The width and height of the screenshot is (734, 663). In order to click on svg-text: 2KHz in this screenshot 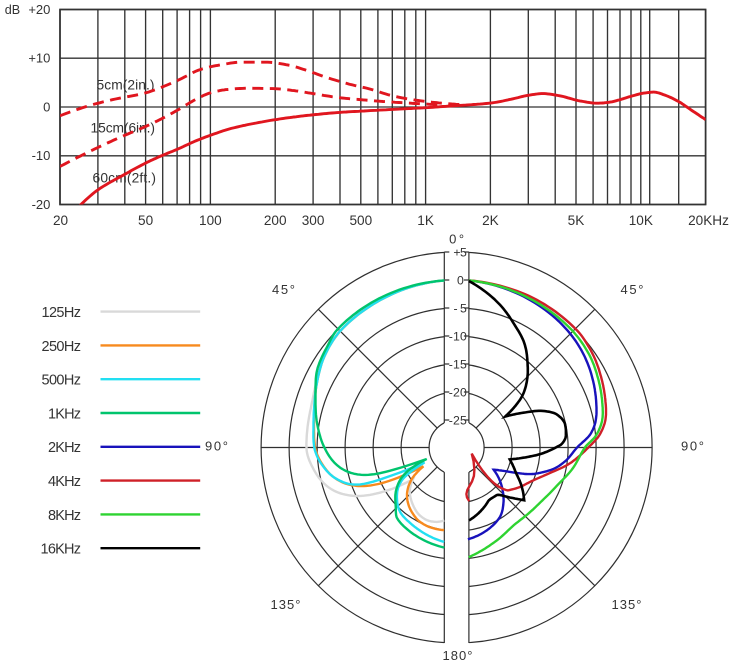, I will do `click(64, 448)`.